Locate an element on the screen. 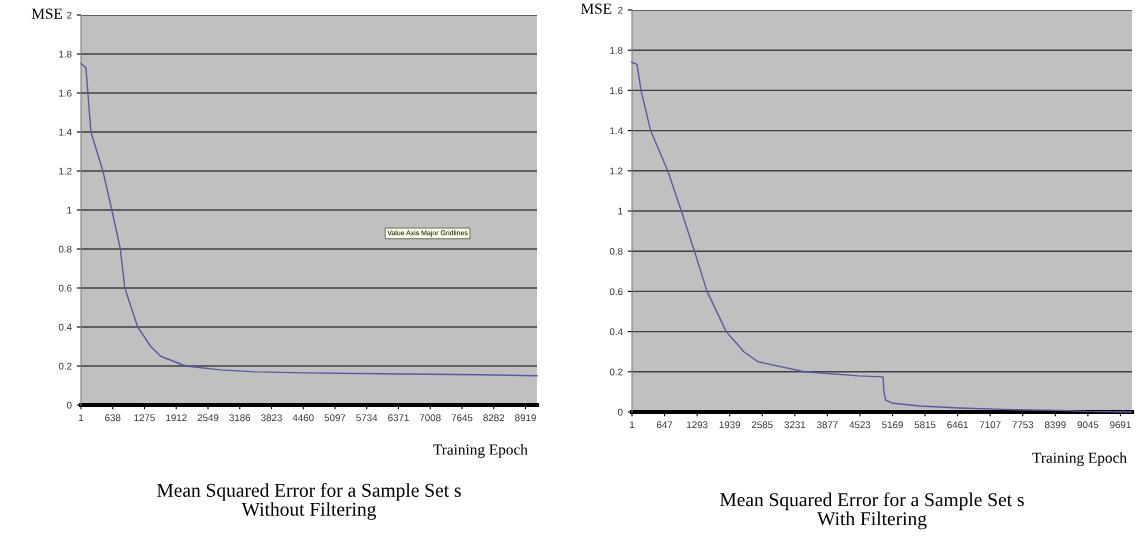 This screenshot has height=538, width=1136. x-tick-label: 638 is located at coordinates (113, 418).